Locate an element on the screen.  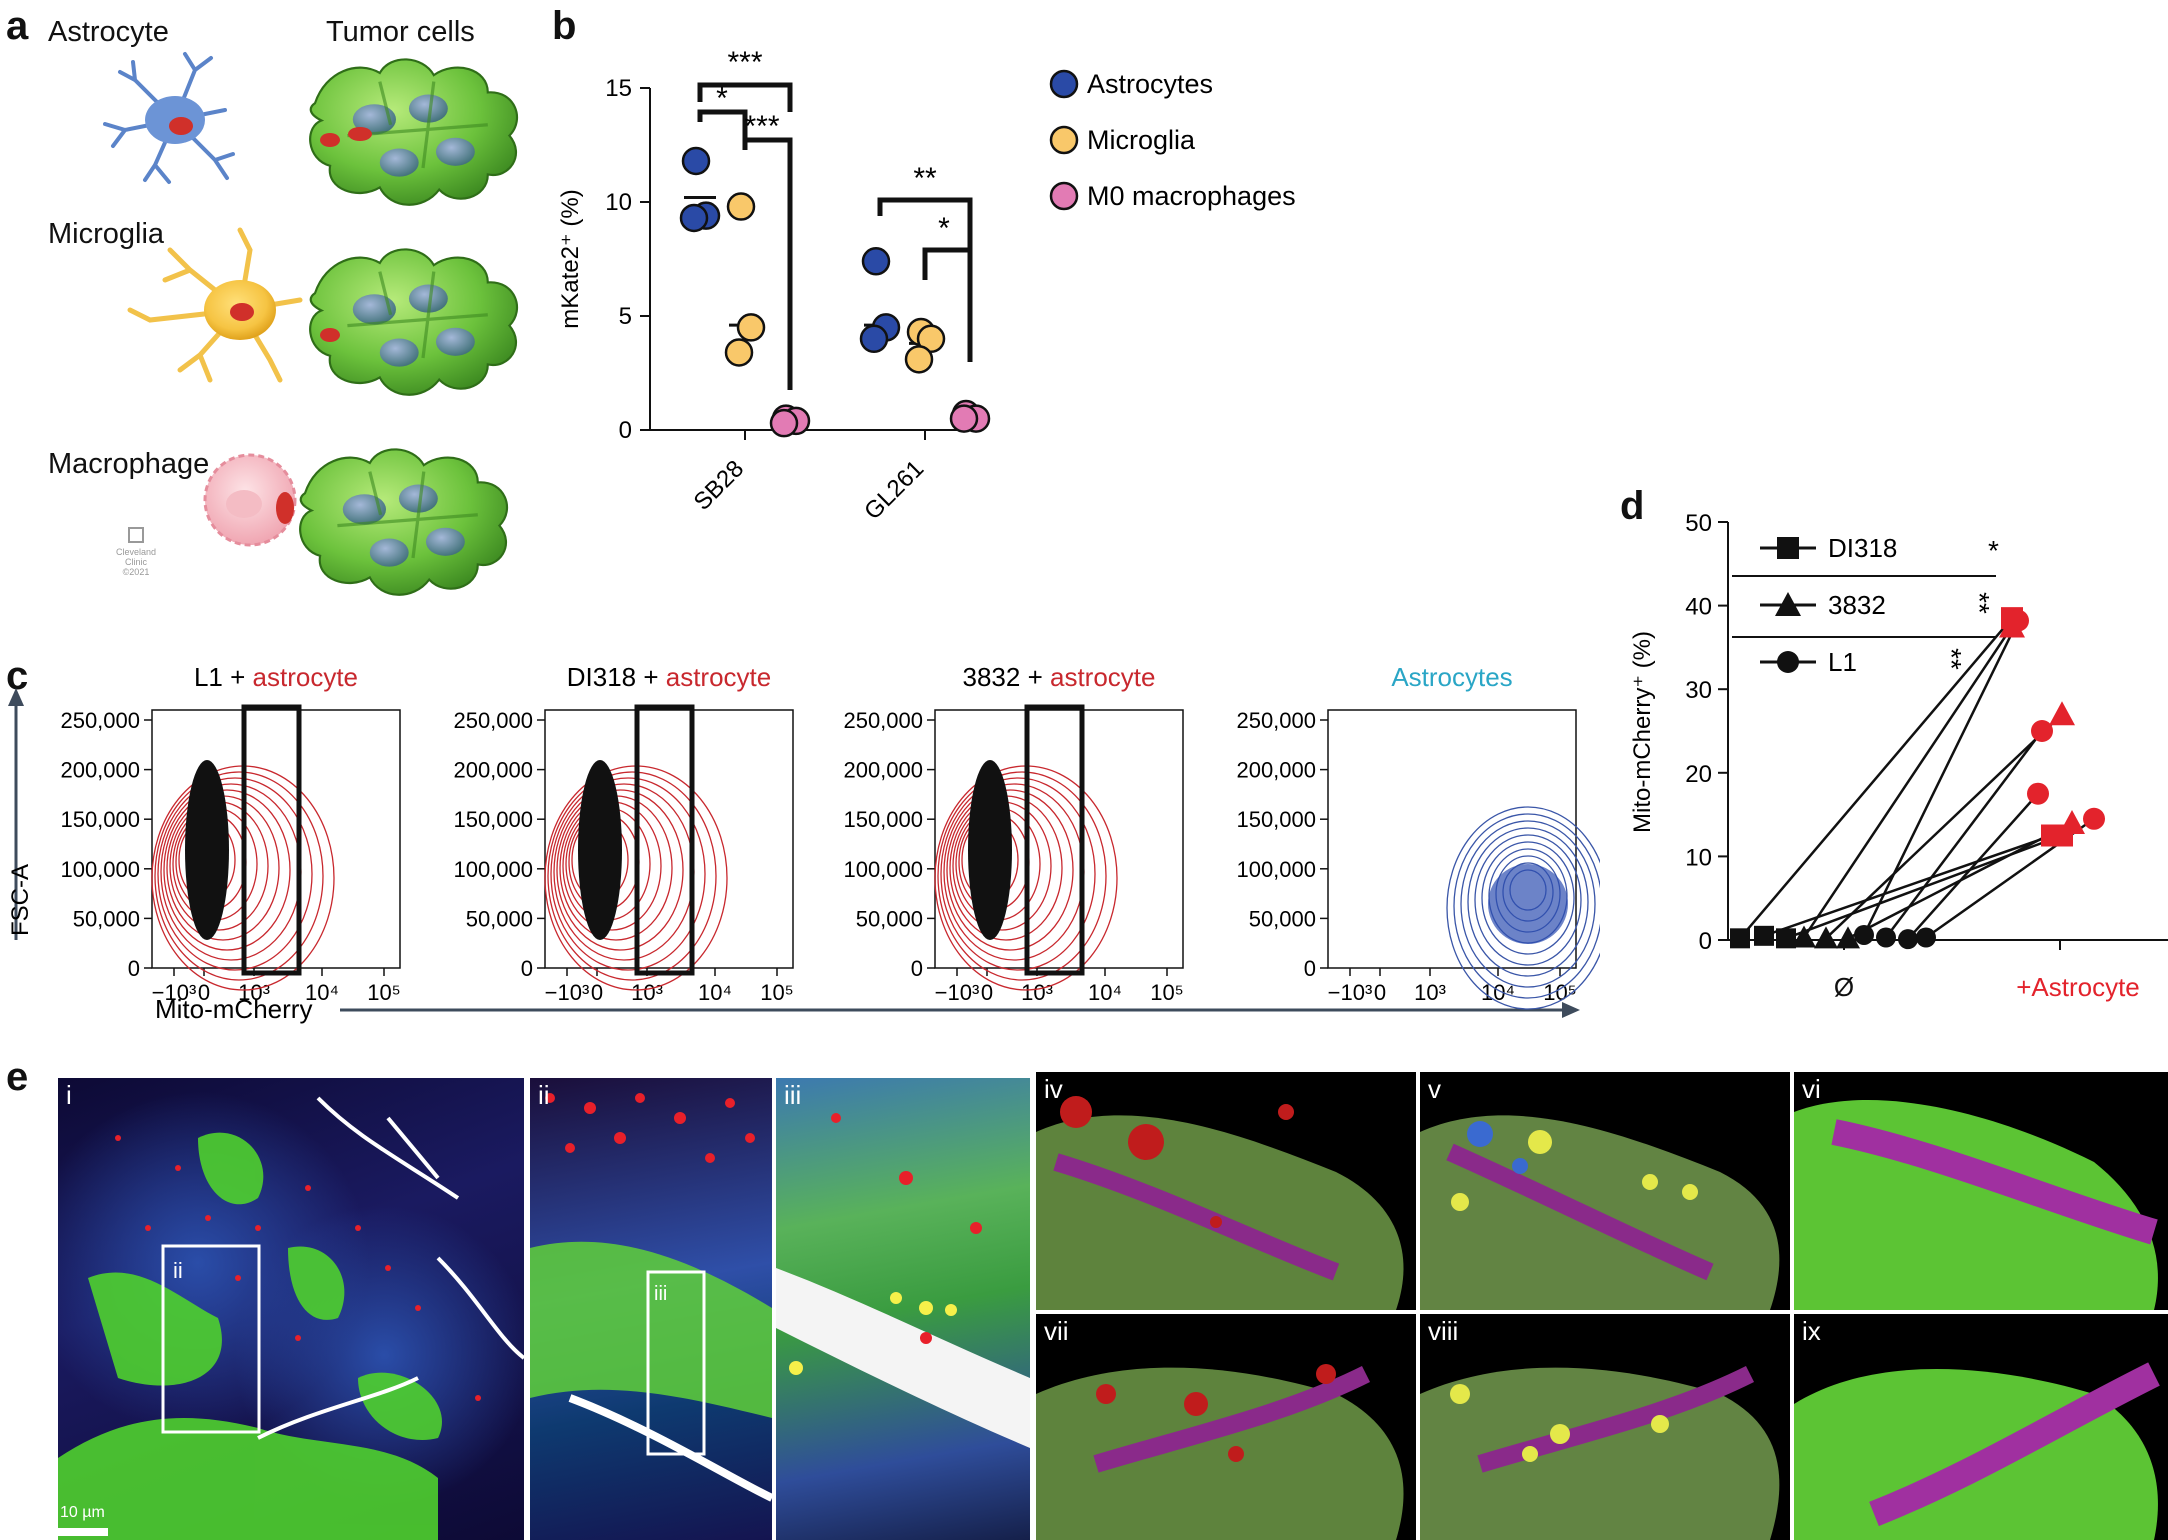
micrograph-label: iii is located at coordinates (793, 1095).